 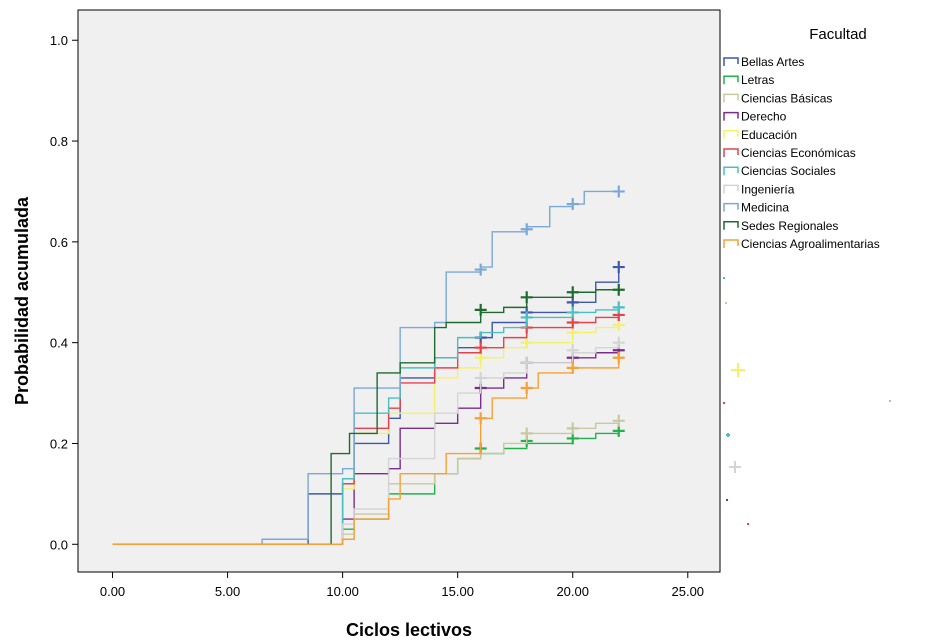 I want to click on legend-label: Sedes Regionales, so click(x=789, y=226).